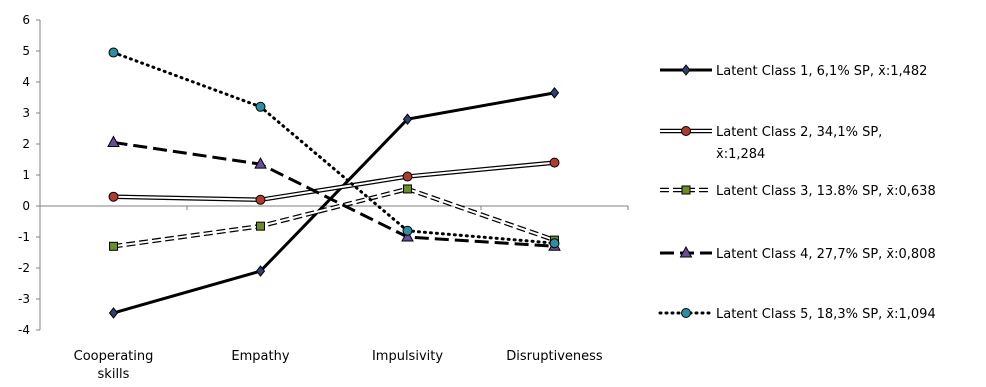 The width and height of the screenshot is (986, 387). What do you see at coordinates (26, 175) in the screenshot?
I see `y-tick-label: 1` at bounding box center [26, 175].